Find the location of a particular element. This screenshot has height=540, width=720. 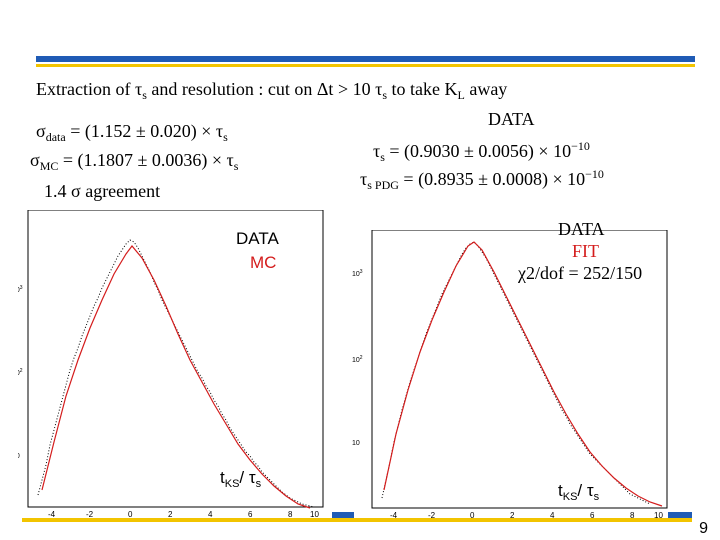

left-xticks: -4 -2 0 2 4 6 8 10 is located at coordinates (183, 514).